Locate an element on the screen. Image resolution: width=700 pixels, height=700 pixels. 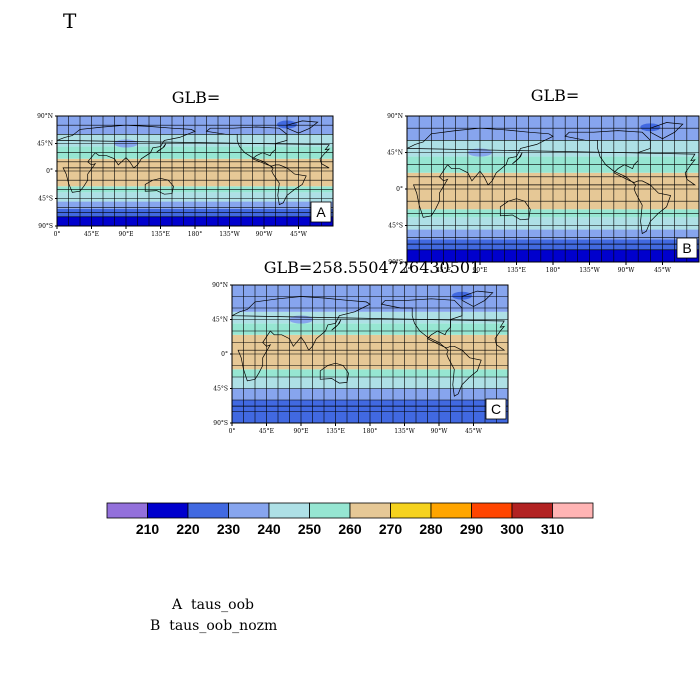
mapc-lon-label: 90°W is located at coordinates (440, 431).